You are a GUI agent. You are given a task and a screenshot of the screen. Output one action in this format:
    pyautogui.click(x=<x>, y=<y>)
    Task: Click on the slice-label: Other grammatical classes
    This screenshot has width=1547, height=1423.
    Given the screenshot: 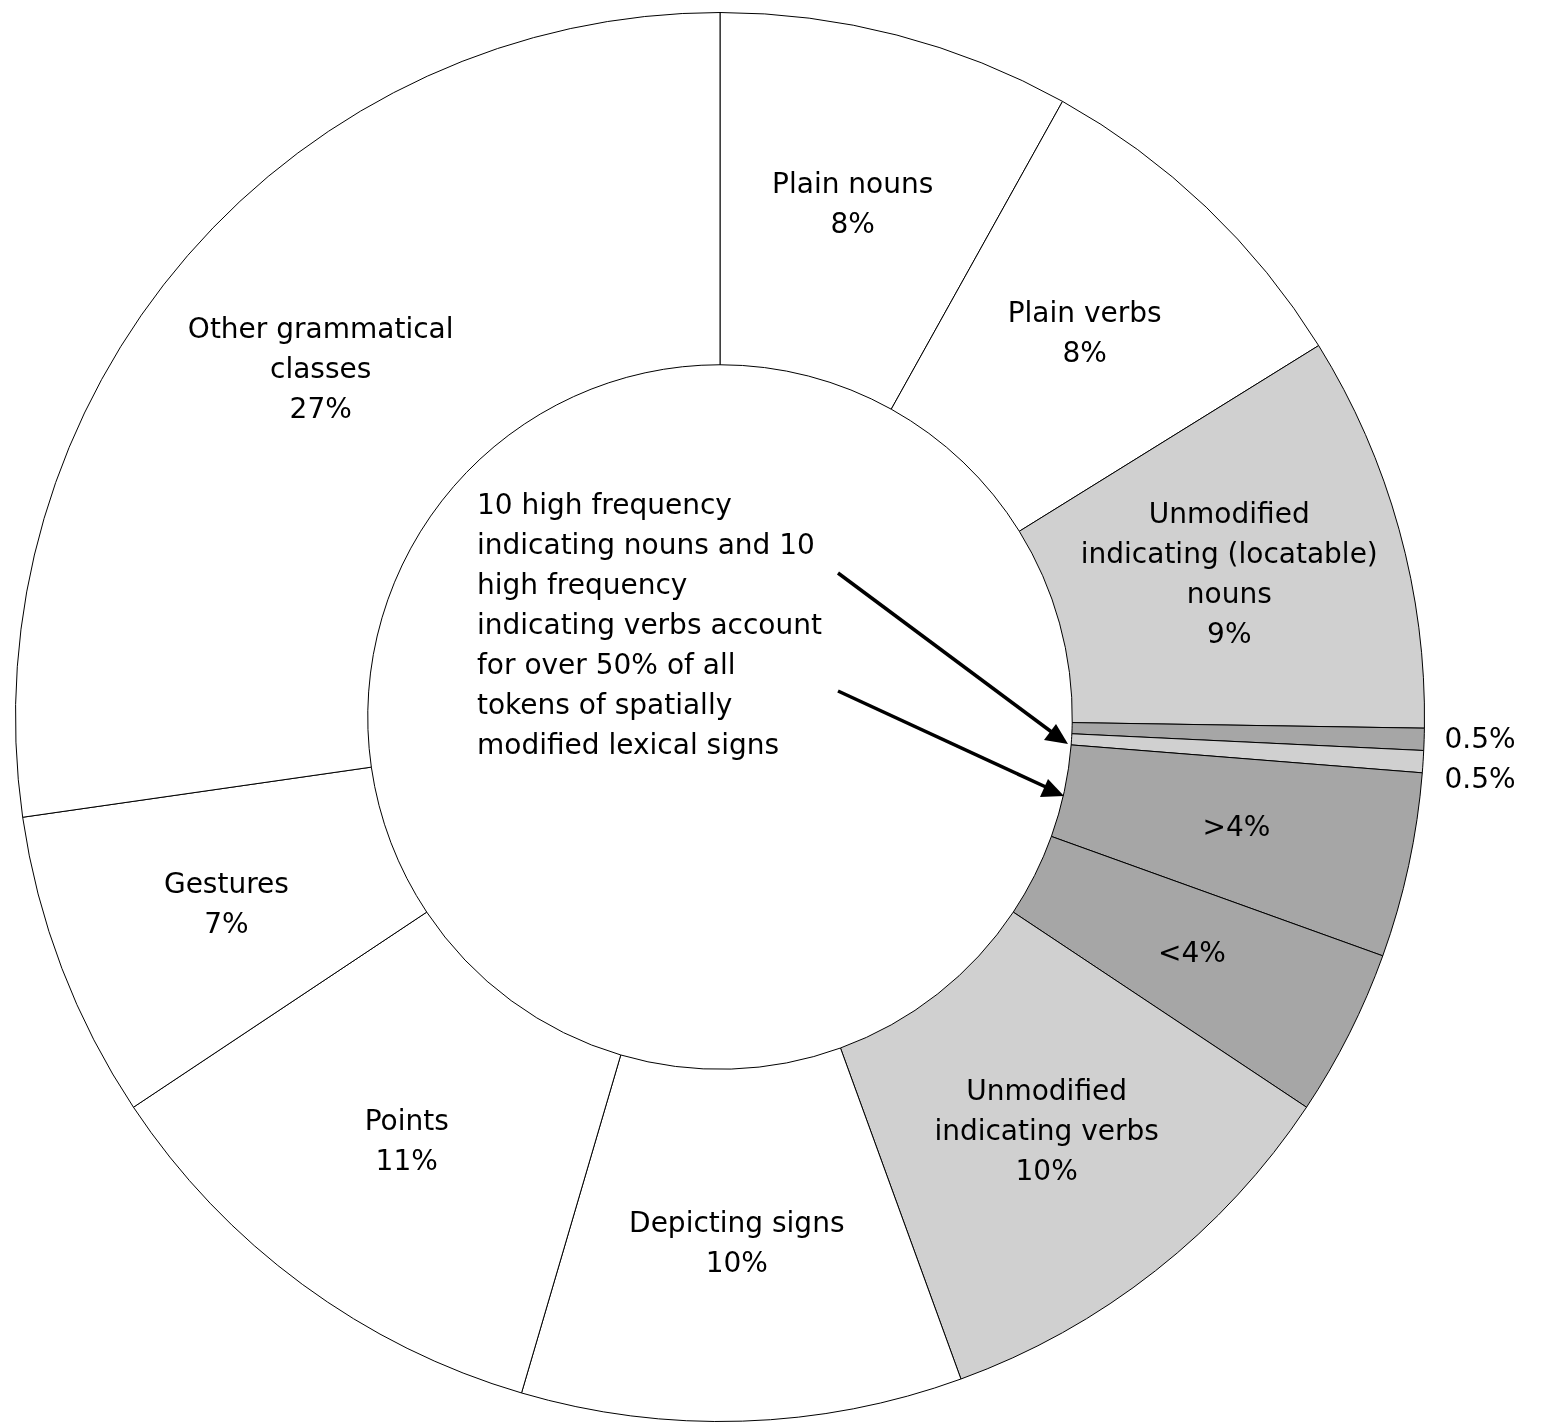 What is the action you would take?
    pyautogui.click(x=320, y=349)
    